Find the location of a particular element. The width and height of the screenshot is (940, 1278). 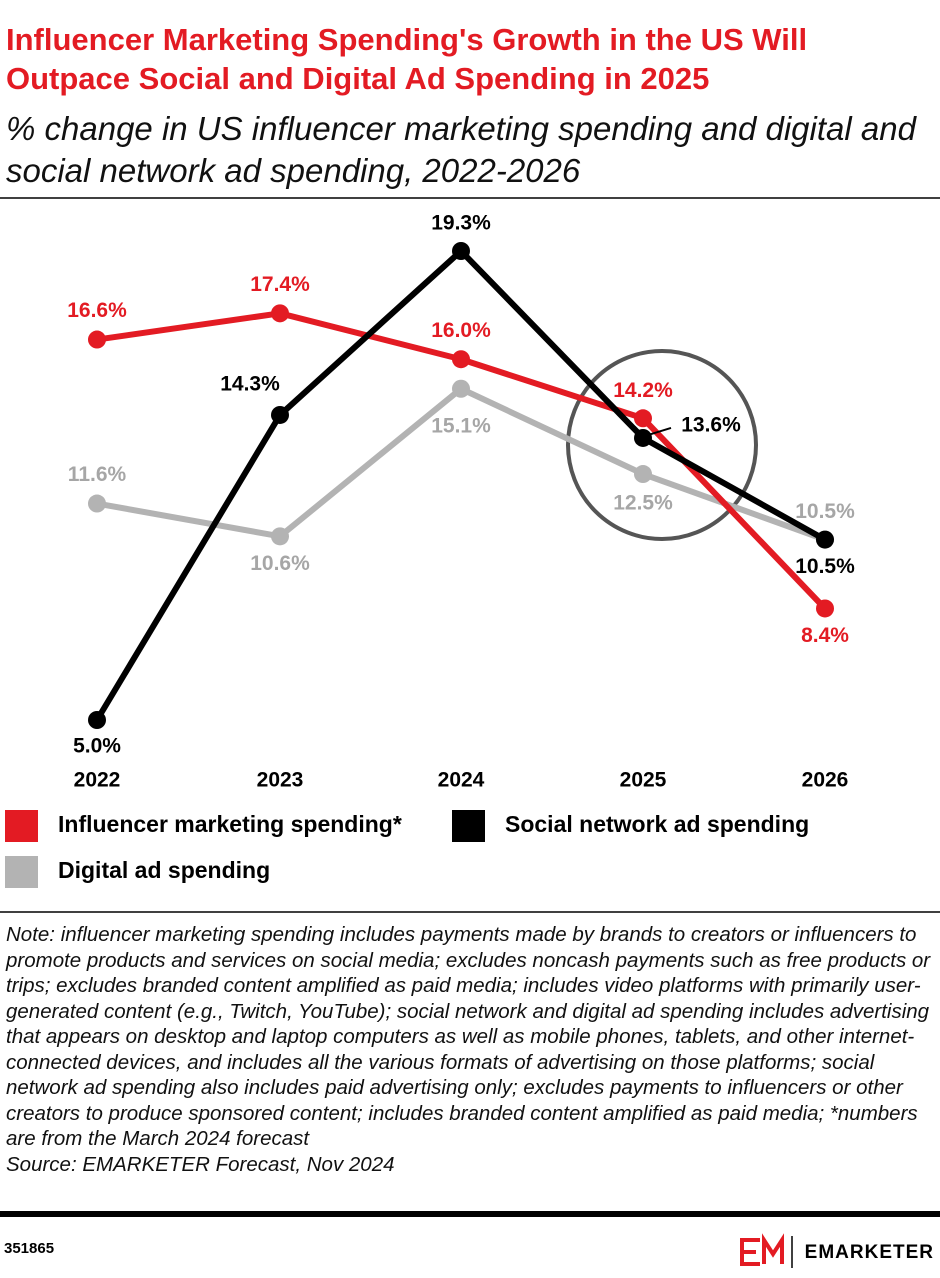

value-label: 11.6% is located at coordinates (97, 474).